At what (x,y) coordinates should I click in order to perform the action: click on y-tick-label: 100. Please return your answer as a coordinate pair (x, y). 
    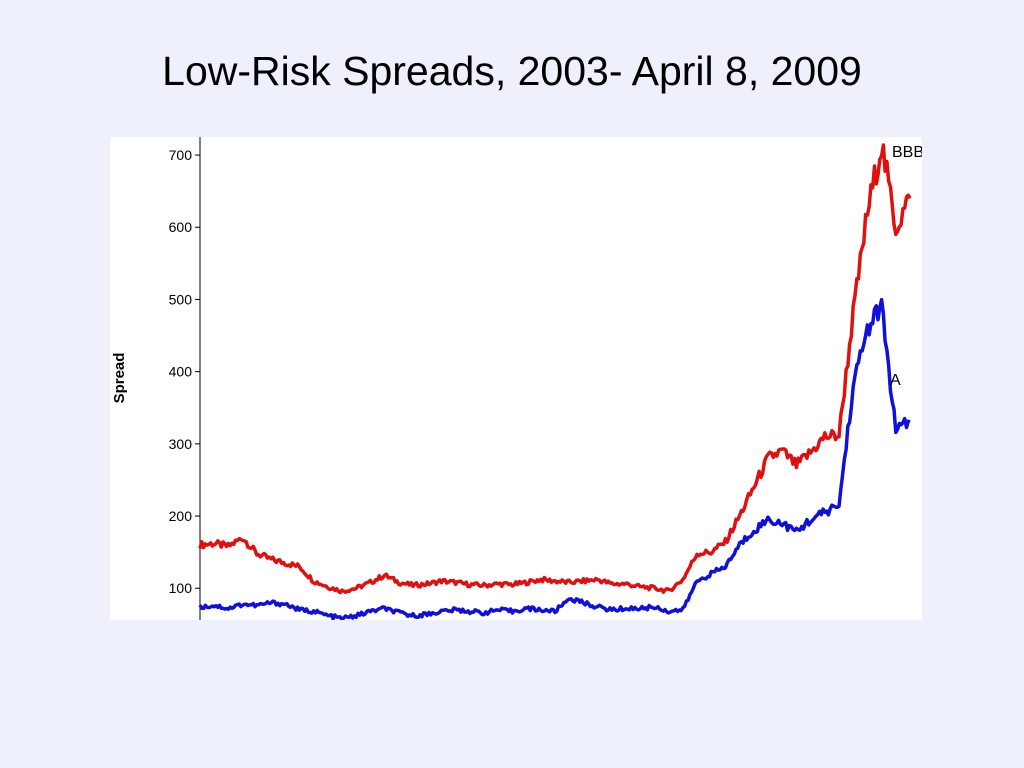
    Looking at the image, I should click on (181, 588).